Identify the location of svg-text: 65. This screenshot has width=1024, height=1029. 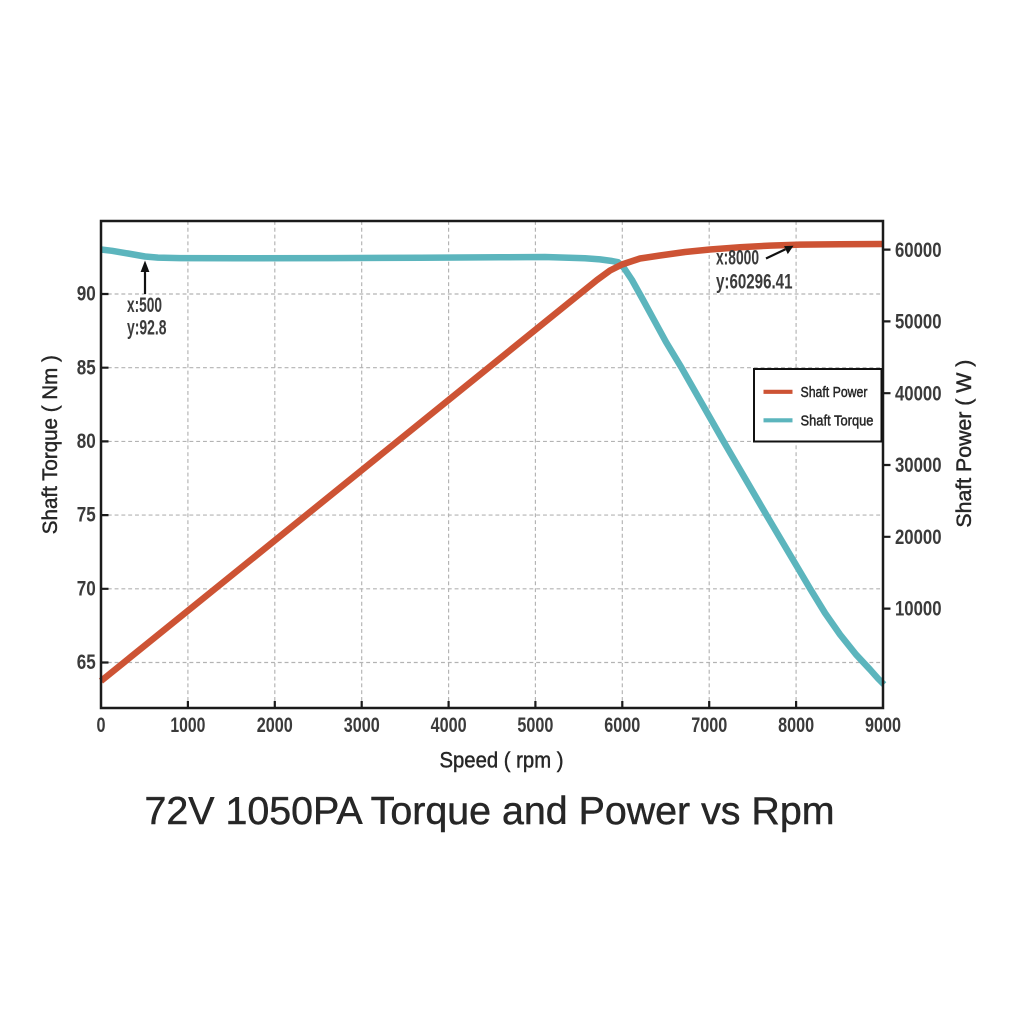
(86, 662).